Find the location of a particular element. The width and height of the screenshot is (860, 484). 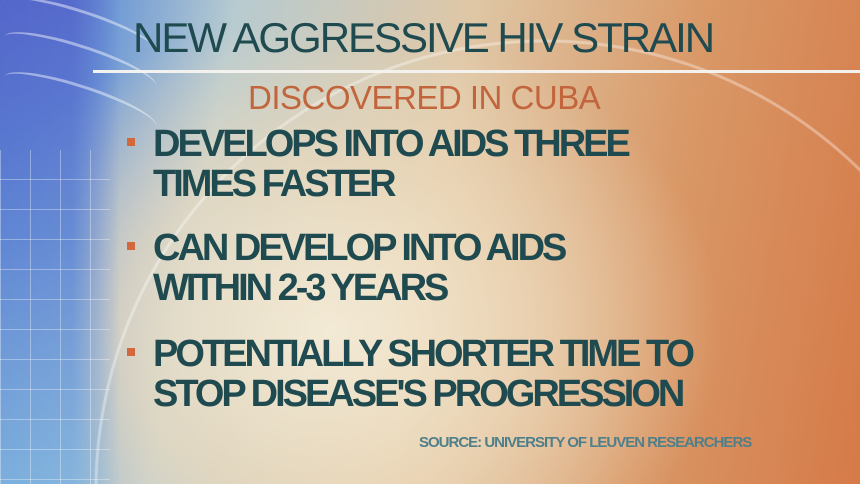

left-panel-decoration is located at coordinates (60, 242).